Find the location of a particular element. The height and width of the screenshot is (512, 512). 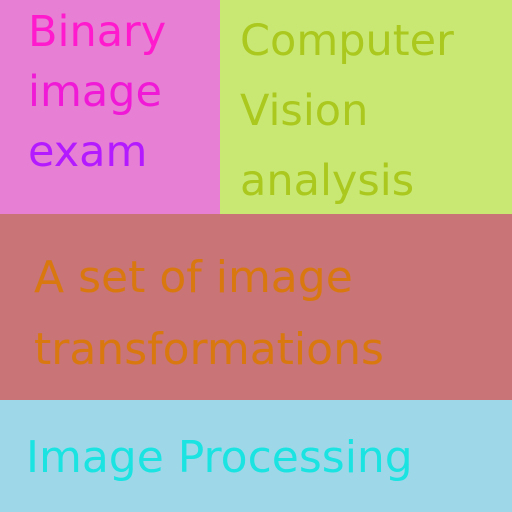

transform-line-2: transformations is located at coordinates (209, 349).